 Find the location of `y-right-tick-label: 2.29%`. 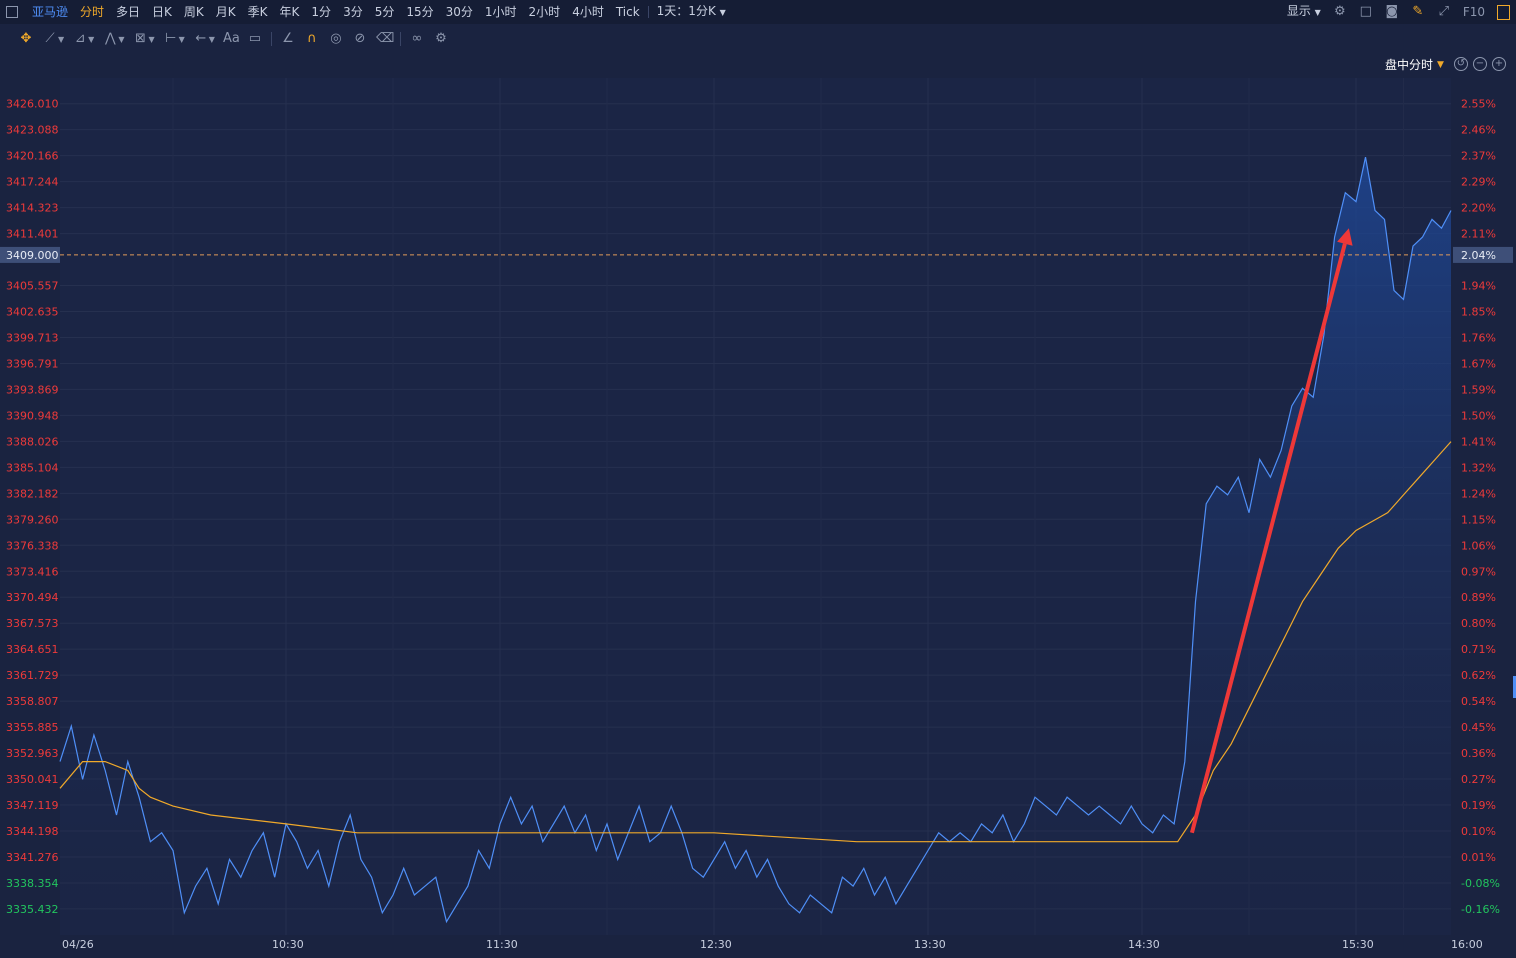

y-right-tick-label: 2.29% is located at coordinates (1478, 182).